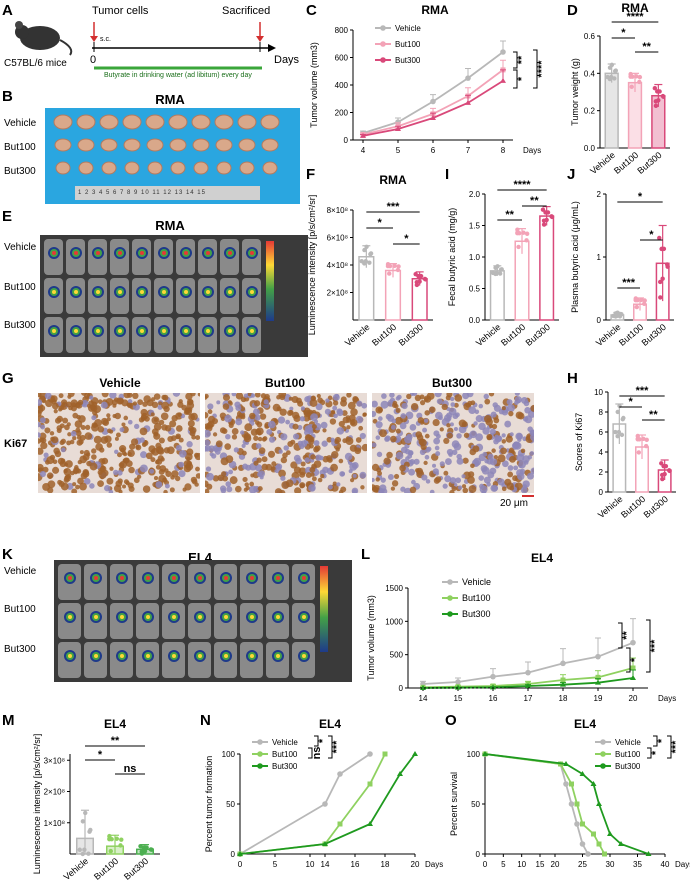  I want to click on g-col-vehicle: Vehicle, so click(120, 383).